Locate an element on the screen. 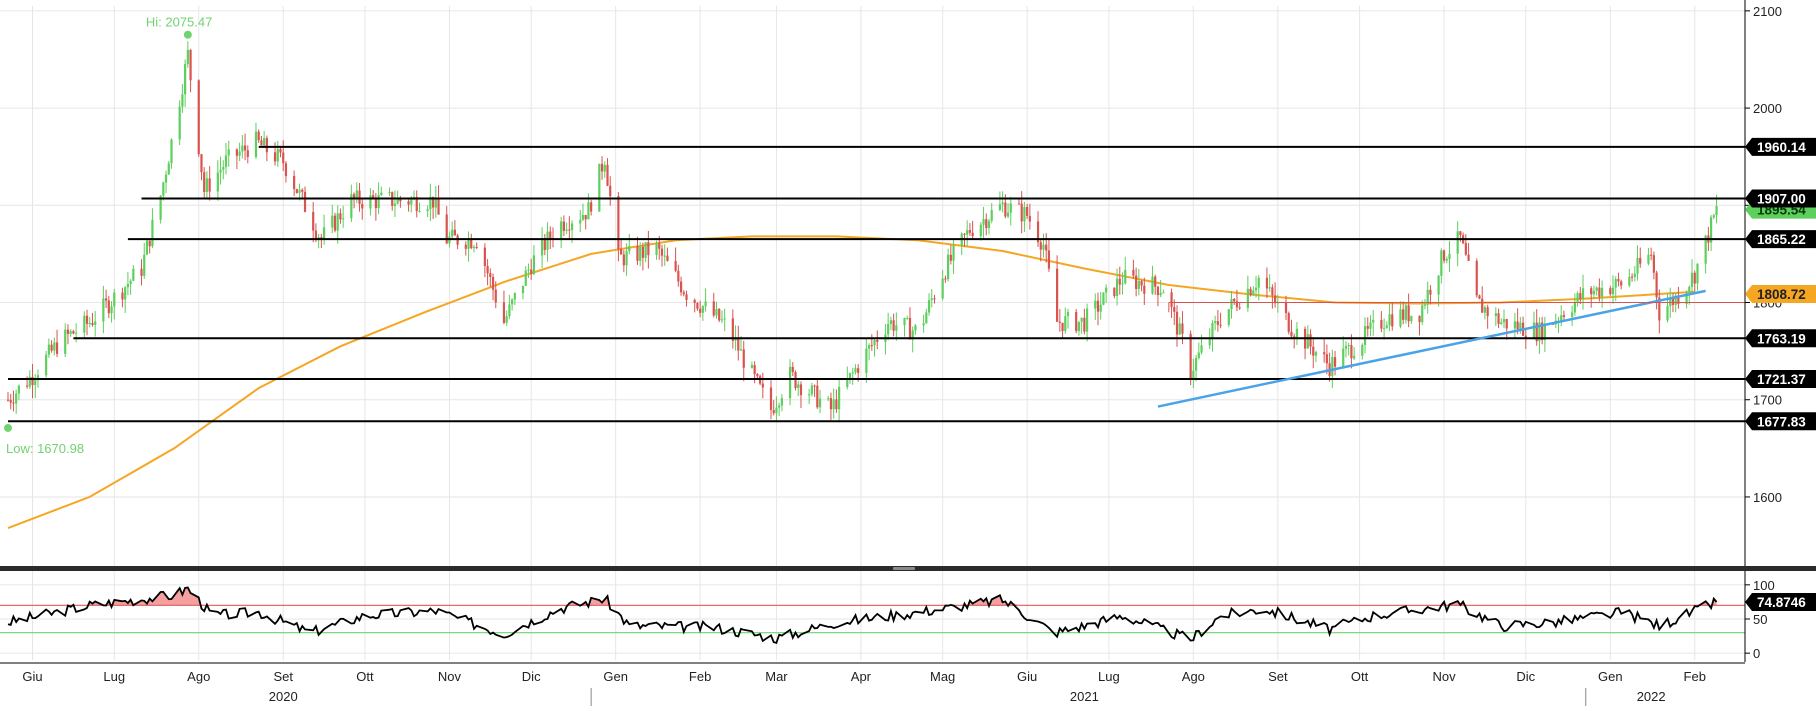 The image size is (1816, 711). price-tick-label-2100: 2100 is located at coordinates (1767, 11).